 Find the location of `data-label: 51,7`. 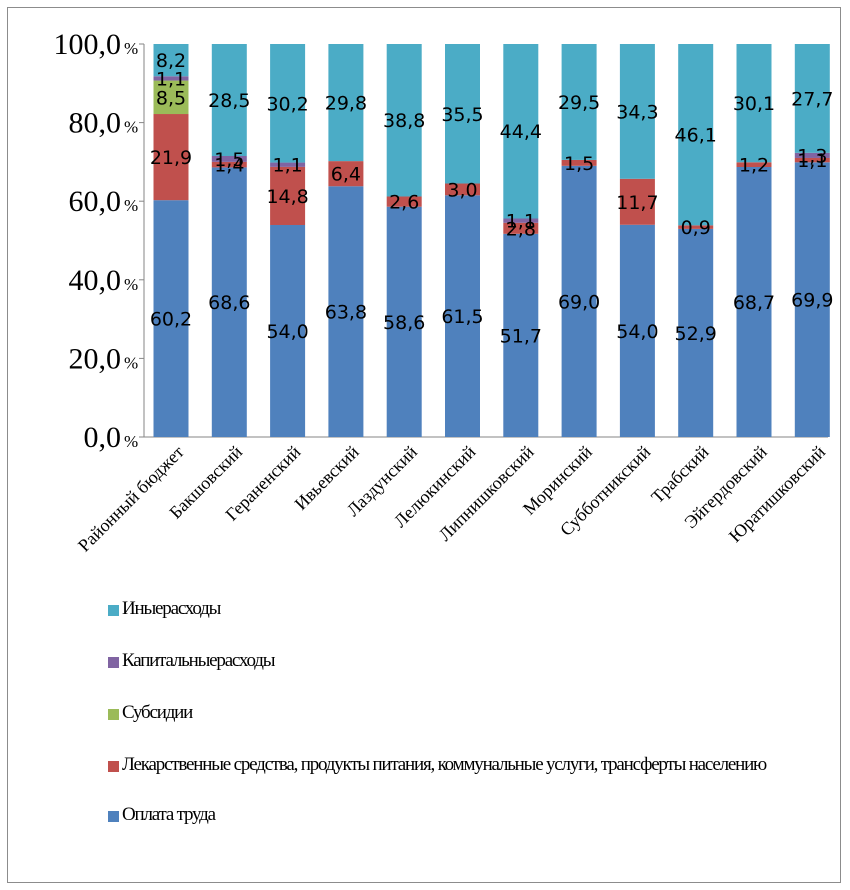

data-label: 51,7 is located at coordinates (521, 336).